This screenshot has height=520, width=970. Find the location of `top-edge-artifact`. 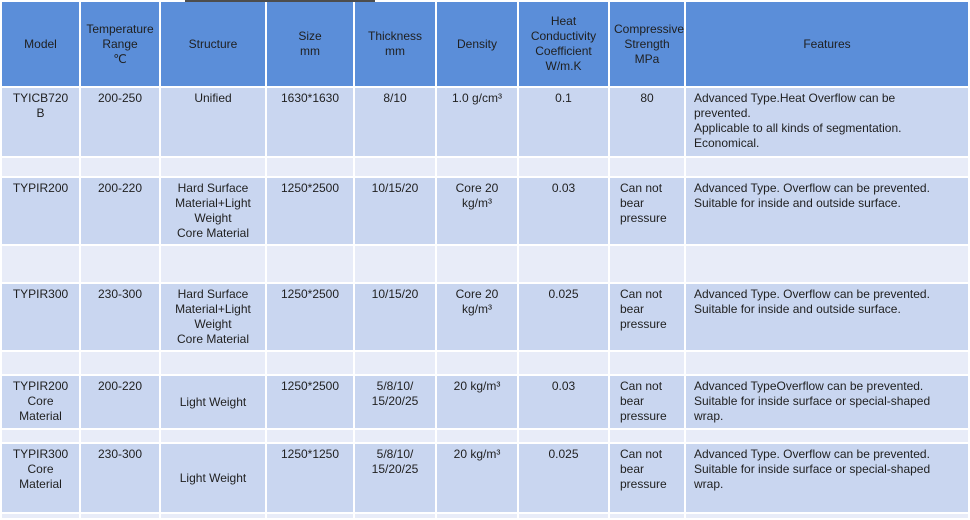

top-edge-artifact is located at coordinates (280, 1).